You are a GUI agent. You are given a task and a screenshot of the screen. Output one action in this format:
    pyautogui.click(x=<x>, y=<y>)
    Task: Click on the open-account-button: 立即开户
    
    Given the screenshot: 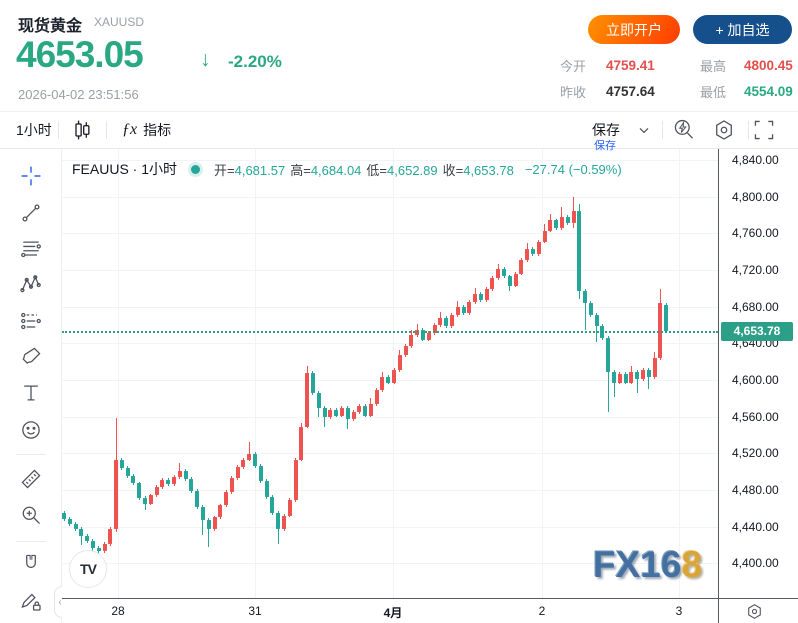 What is the action you would take?
    pyautogui.click(x=634, y=29)
    